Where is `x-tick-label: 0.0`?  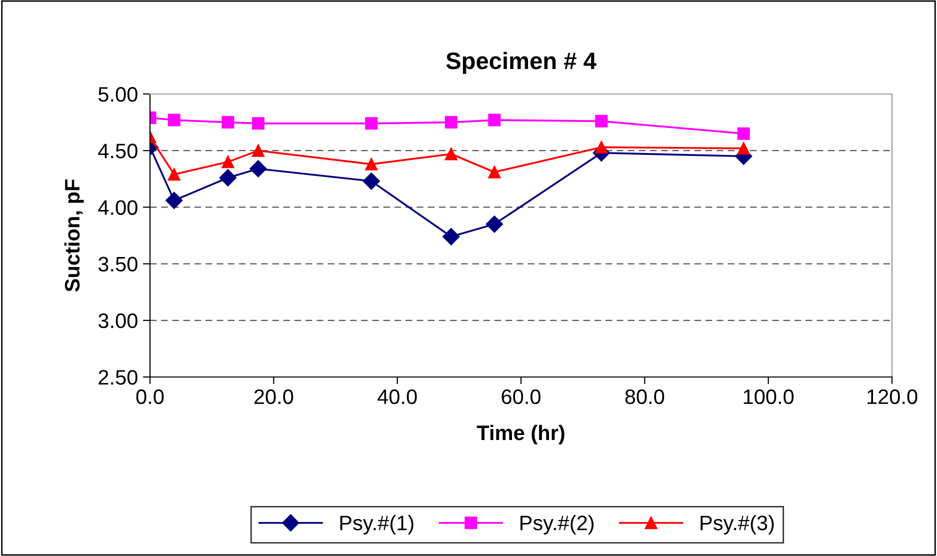
x-tick-label: 0.0 is located at coordinates (150, 396).